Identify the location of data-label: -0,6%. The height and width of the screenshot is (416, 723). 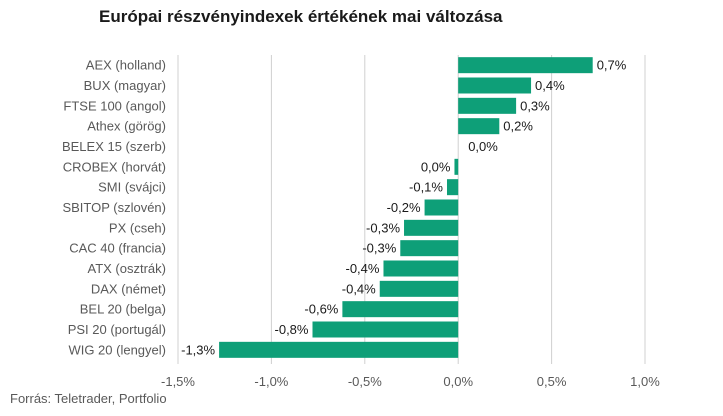
(321, 309).